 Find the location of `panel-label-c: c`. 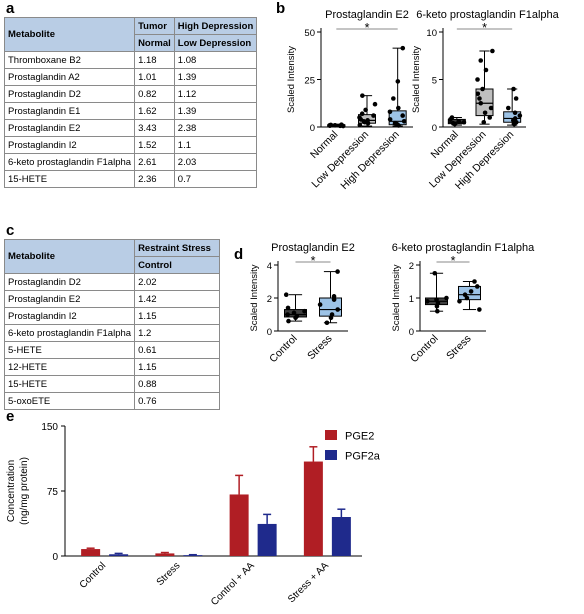

panel-label-c: c is located at coordinates (10, 230).